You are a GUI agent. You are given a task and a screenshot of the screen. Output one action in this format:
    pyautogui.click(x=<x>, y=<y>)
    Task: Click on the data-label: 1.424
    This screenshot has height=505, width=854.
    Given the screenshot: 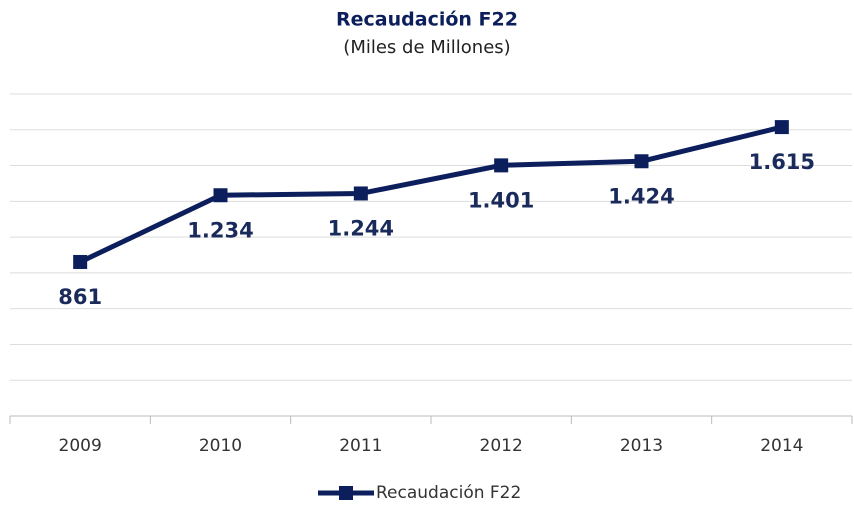 What is the action you would take?
    pyautogui.click(x=641, y=196)
    